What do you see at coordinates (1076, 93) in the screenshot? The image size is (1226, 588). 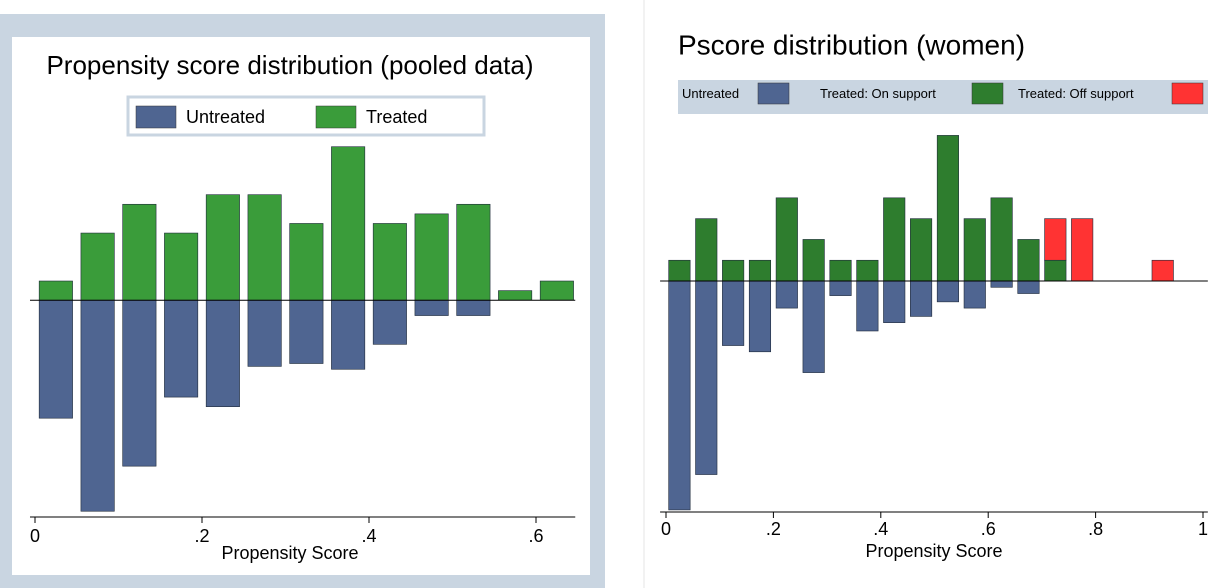 I see `legend-label: Treated: Off support` at bounding box center [1076, 93].